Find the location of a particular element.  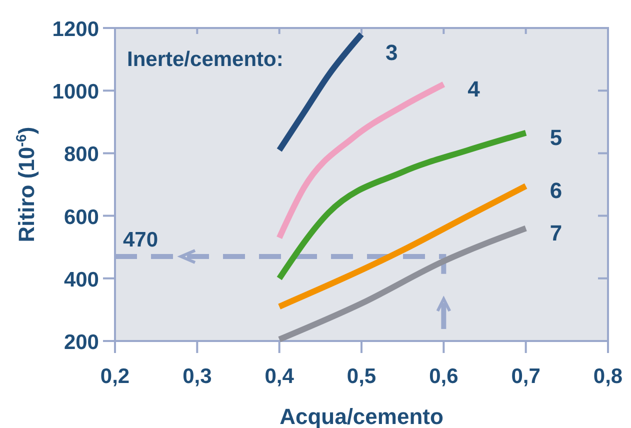

y-tick-label: 200 is located at coordinates (81, 342).